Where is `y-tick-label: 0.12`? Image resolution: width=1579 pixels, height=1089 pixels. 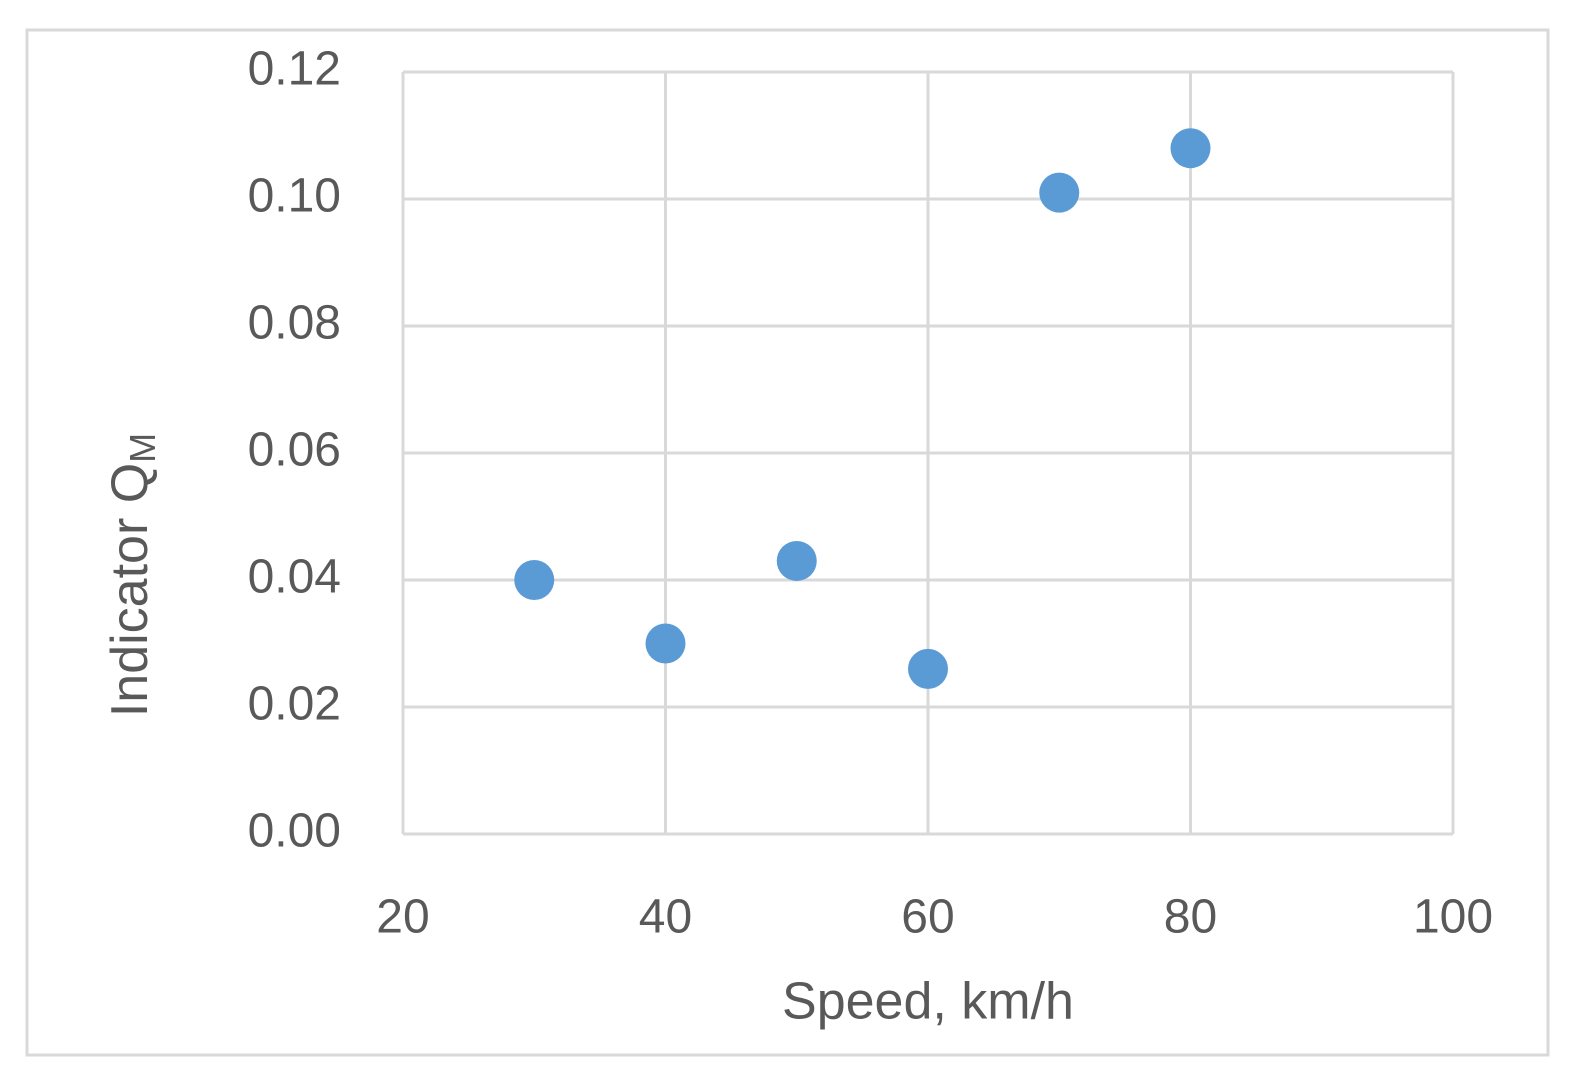
y-tick-label: 0.12 is located at coordinates (294, 69).